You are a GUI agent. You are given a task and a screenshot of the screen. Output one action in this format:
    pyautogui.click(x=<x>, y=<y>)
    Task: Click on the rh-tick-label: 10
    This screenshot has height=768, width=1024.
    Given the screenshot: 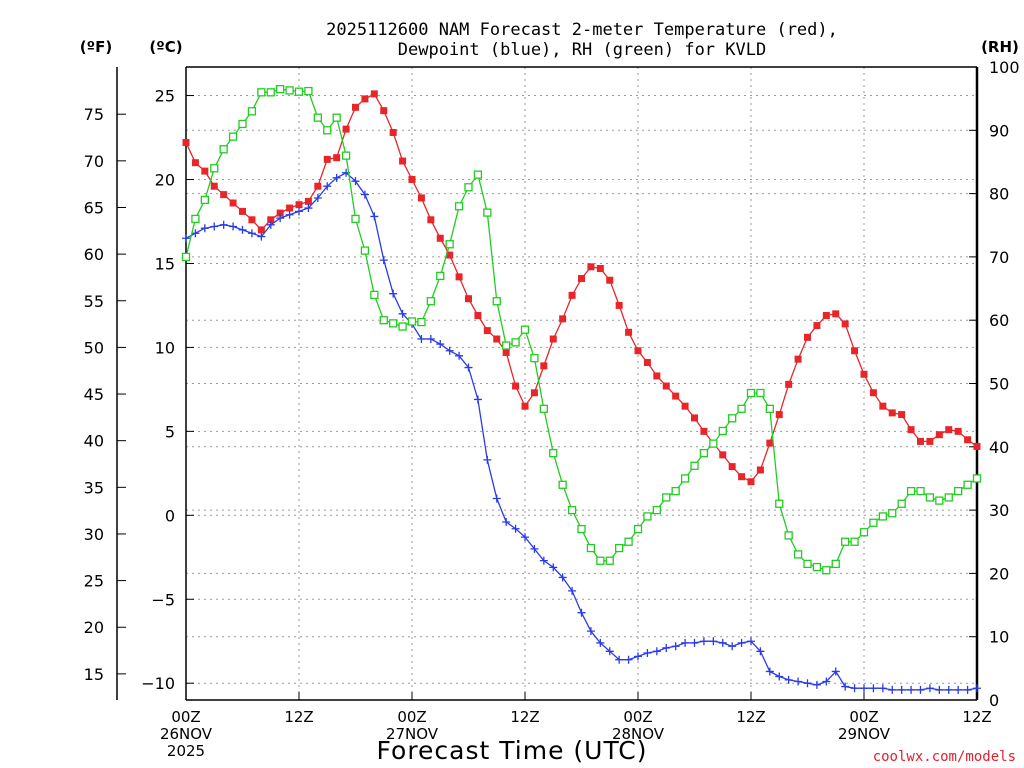 What is the action you would take?
    pyautogui.click(x=999, y=637)
    